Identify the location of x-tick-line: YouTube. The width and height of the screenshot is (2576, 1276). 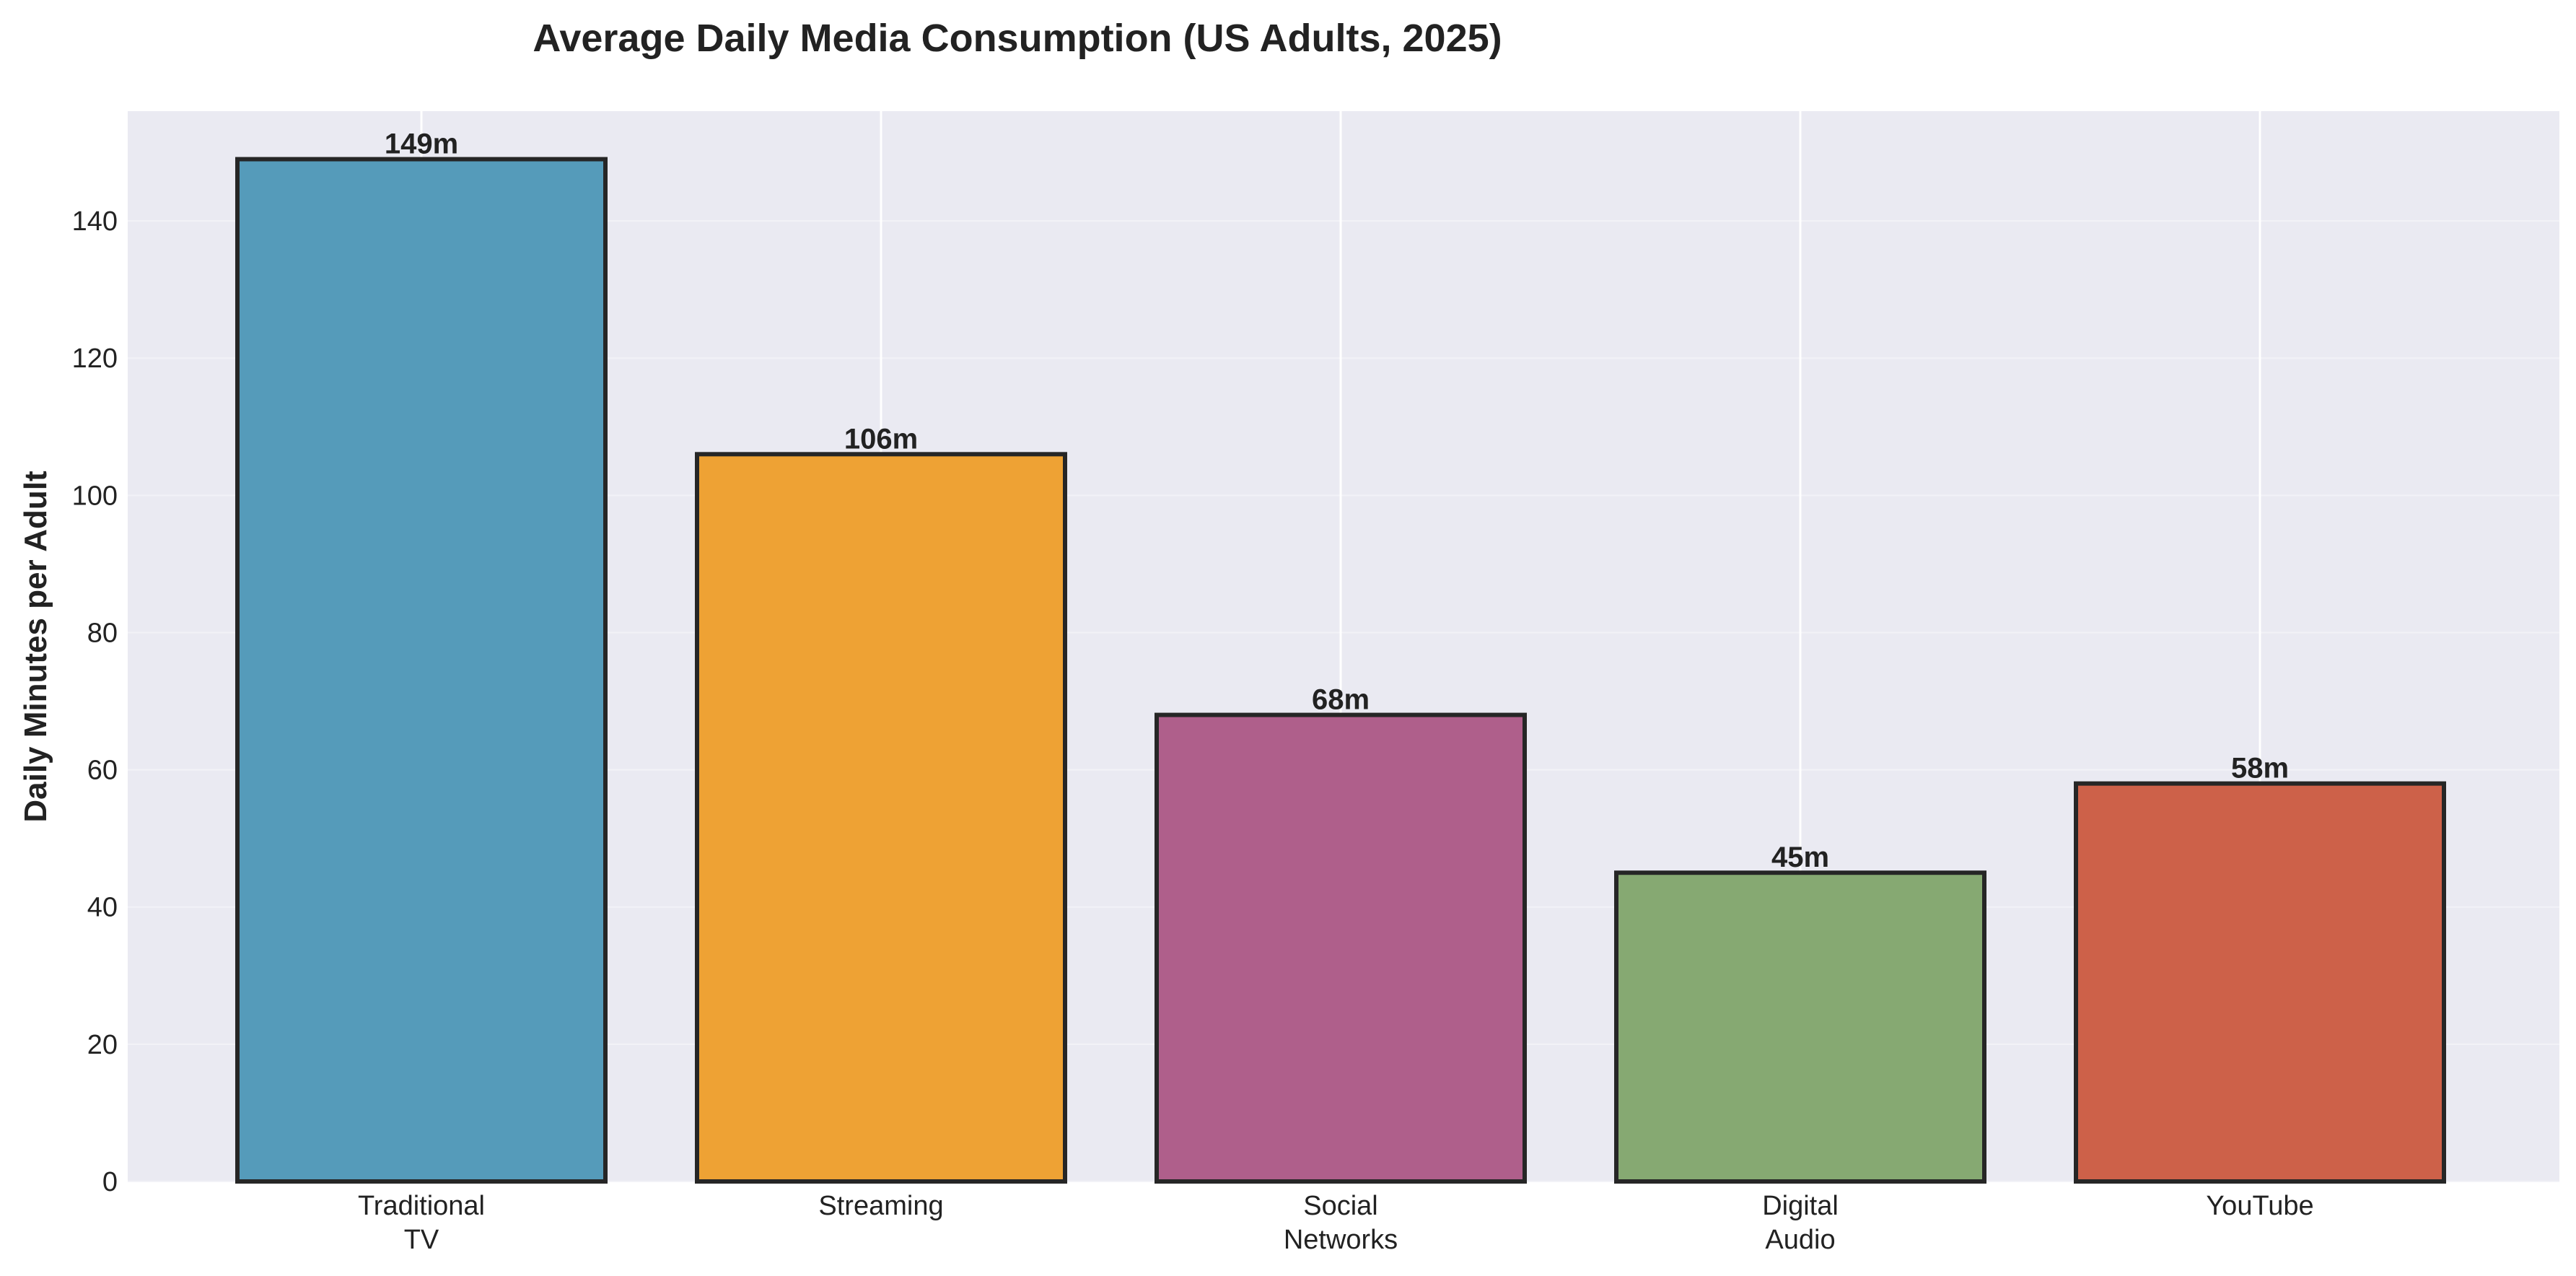
(2259, 1206).